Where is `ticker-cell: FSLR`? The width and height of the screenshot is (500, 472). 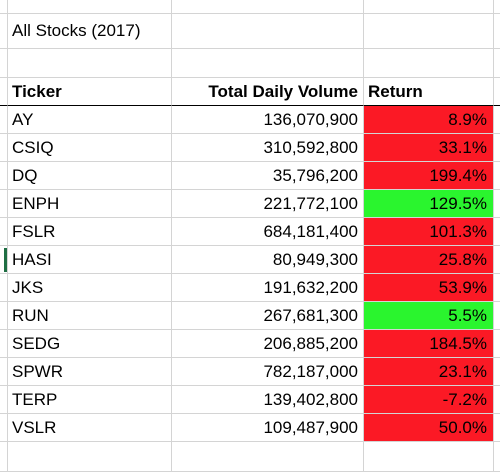
ticker-cell: FSLR is located at coordinates (90, 232).